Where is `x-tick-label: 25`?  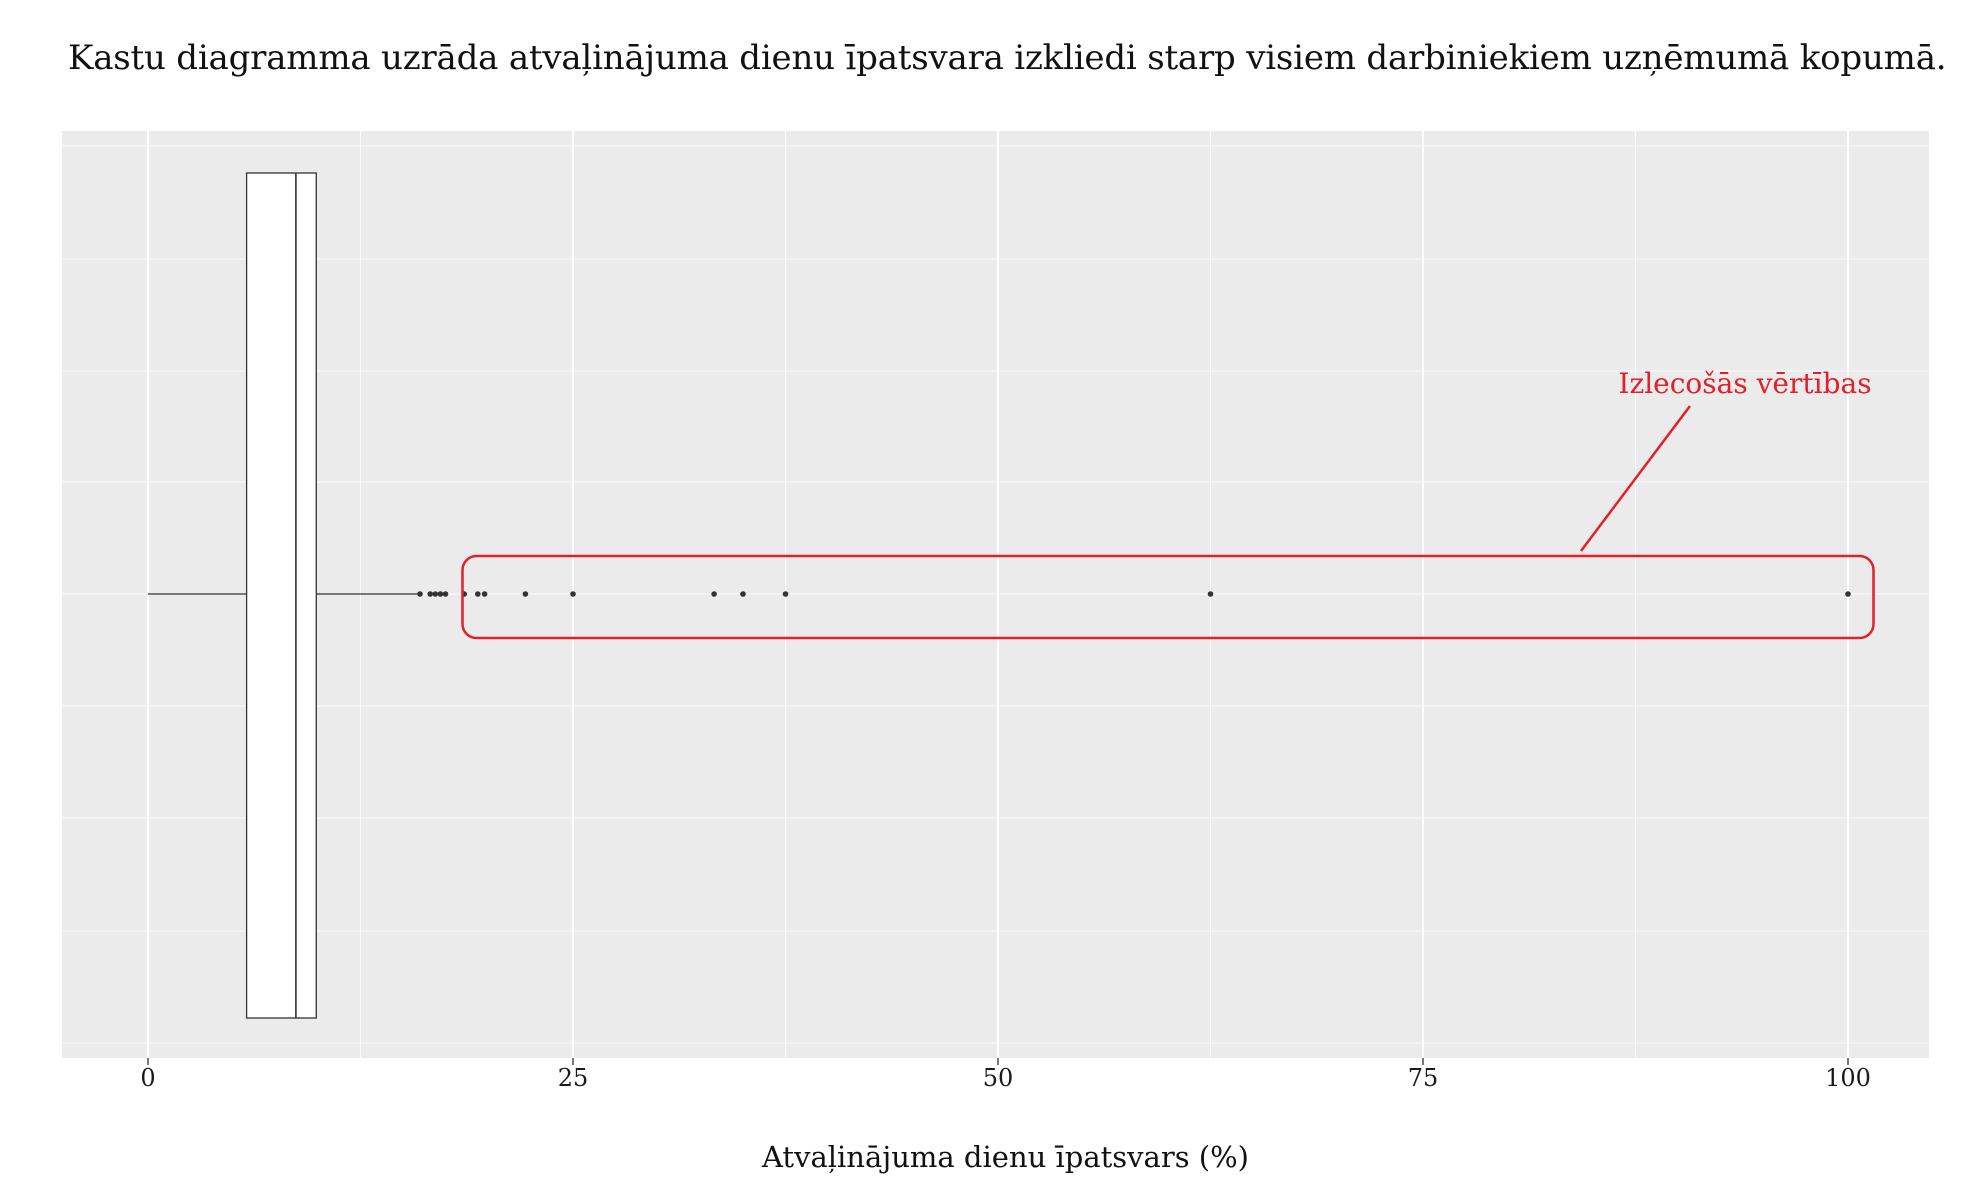
x-tick-label: 25 is located at coordinates (573, 1078).